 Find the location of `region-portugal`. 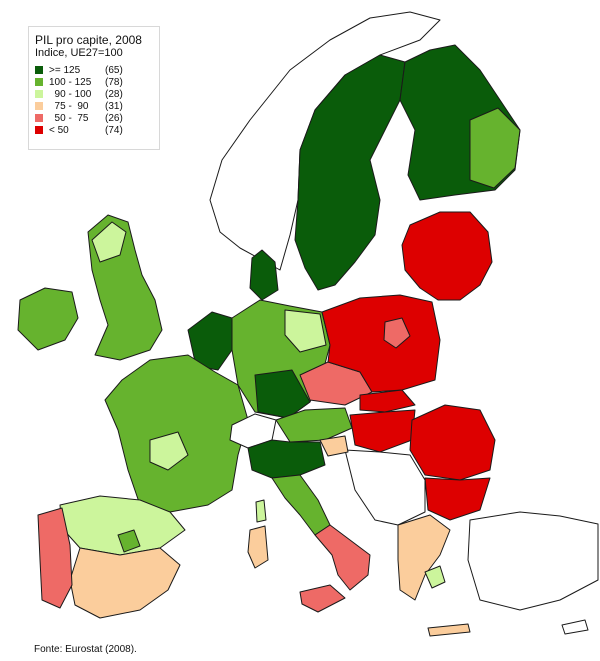

region-portugal is located at coordinates (55, 558).